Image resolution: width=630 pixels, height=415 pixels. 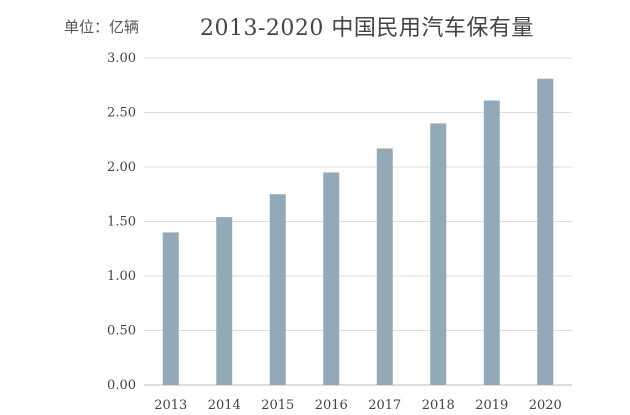 What do you see at coordinates (121, 276) in the screenshot?
I see `y-tick-label: 1.00` at bounding box center [121, 276].